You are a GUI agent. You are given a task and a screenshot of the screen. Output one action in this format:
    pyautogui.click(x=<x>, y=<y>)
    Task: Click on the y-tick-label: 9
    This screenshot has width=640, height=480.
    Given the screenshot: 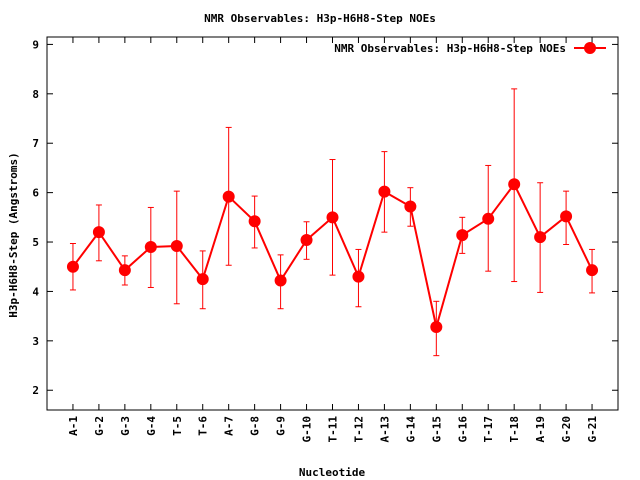 What is the action you would take?
    pyautogui.click(x=35, y=44)
    